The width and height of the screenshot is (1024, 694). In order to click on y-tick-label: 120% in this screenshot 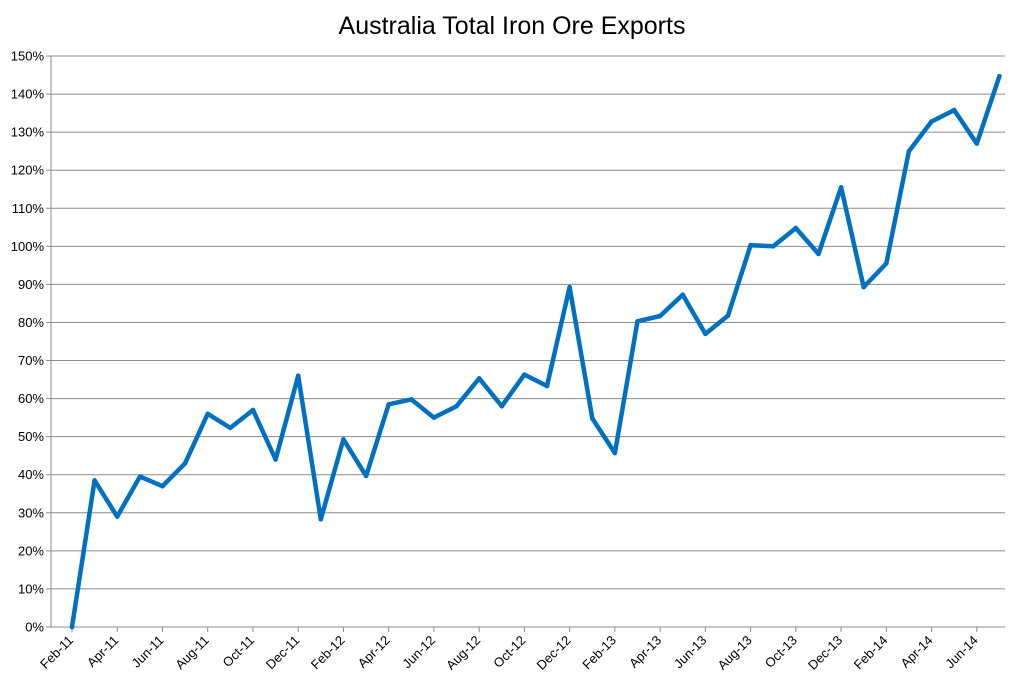, I will do `click(28, 170)`.